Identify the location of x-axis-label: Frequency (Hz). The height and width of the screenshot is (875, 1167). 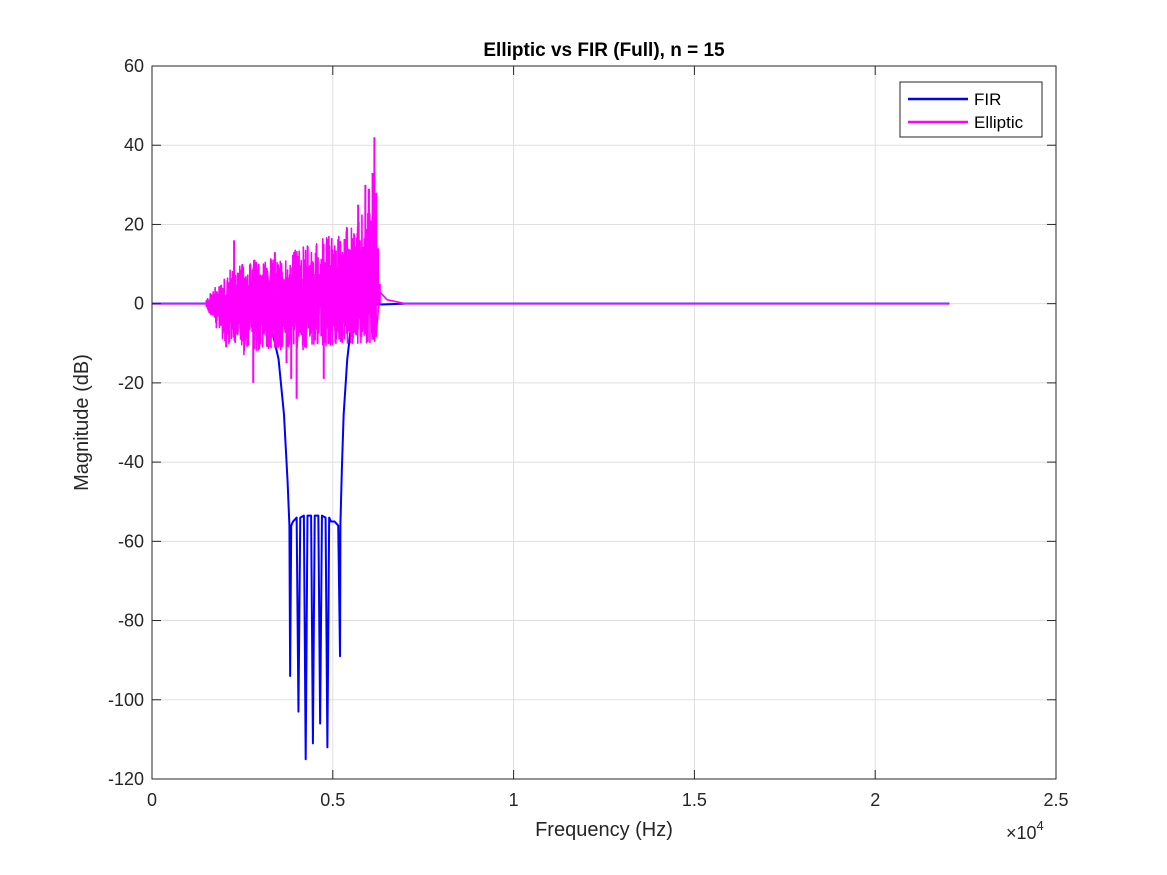
(604, 830).